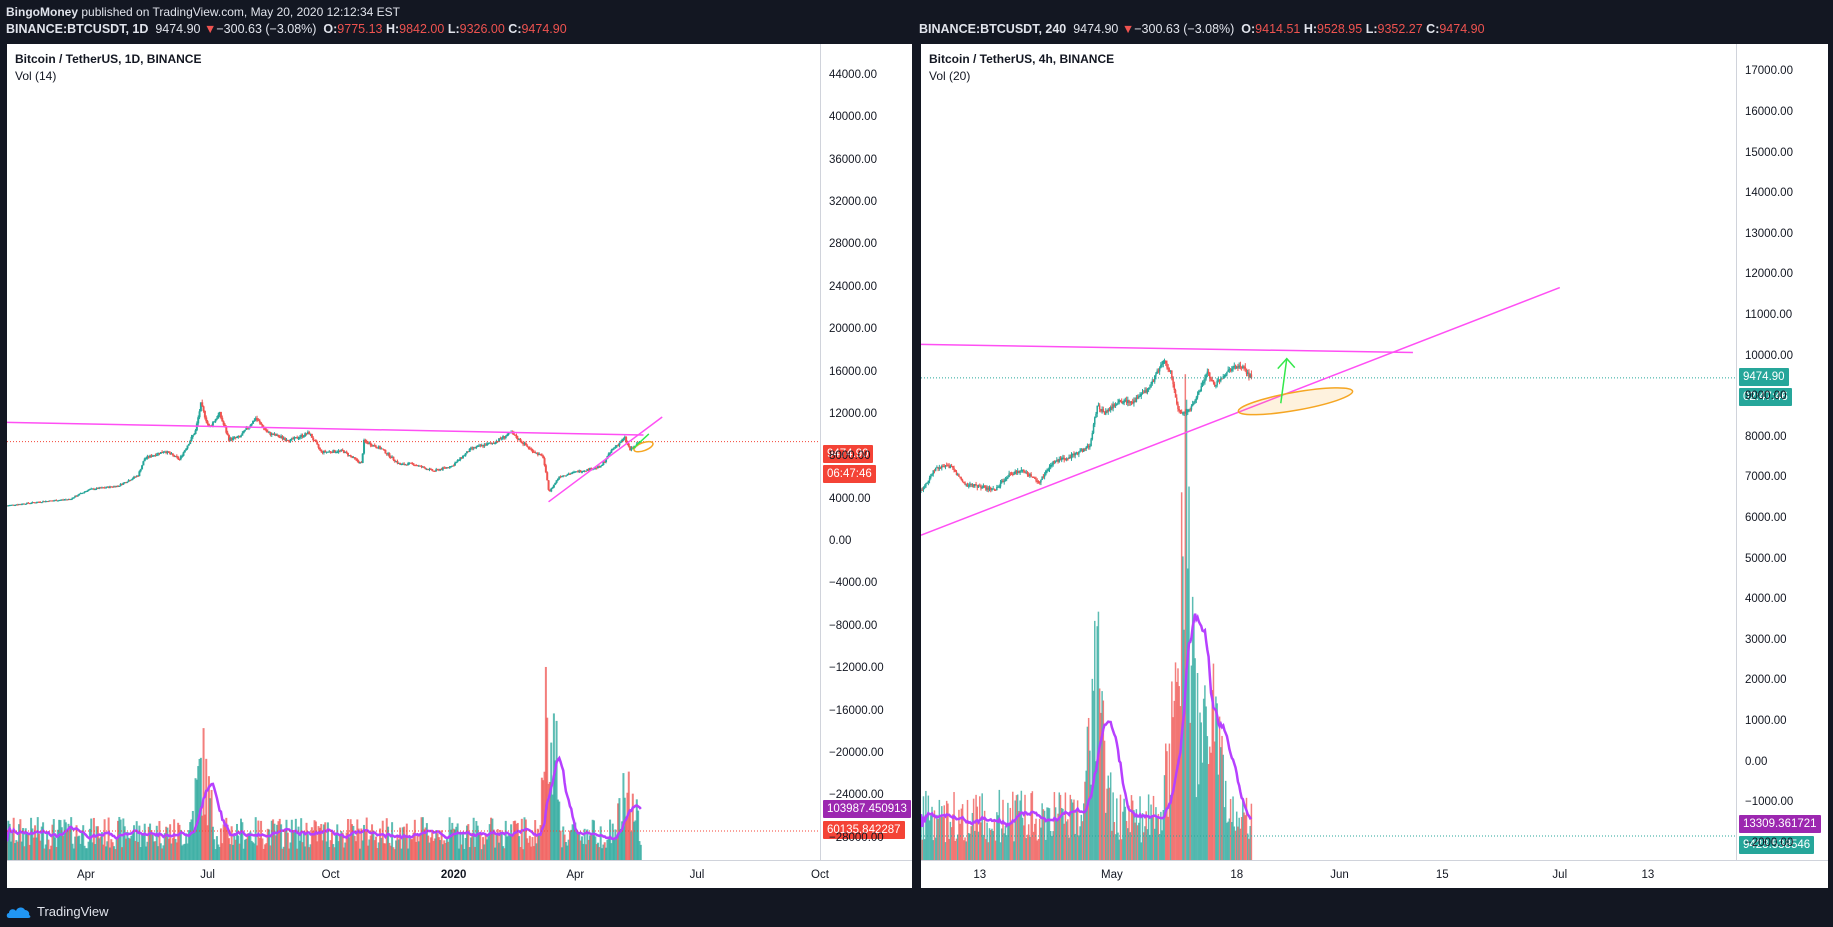  What do you see at coordinates (1284, 381) in the screenshot?
I see `breakout-arrow` at bounding box center [1284, 381].